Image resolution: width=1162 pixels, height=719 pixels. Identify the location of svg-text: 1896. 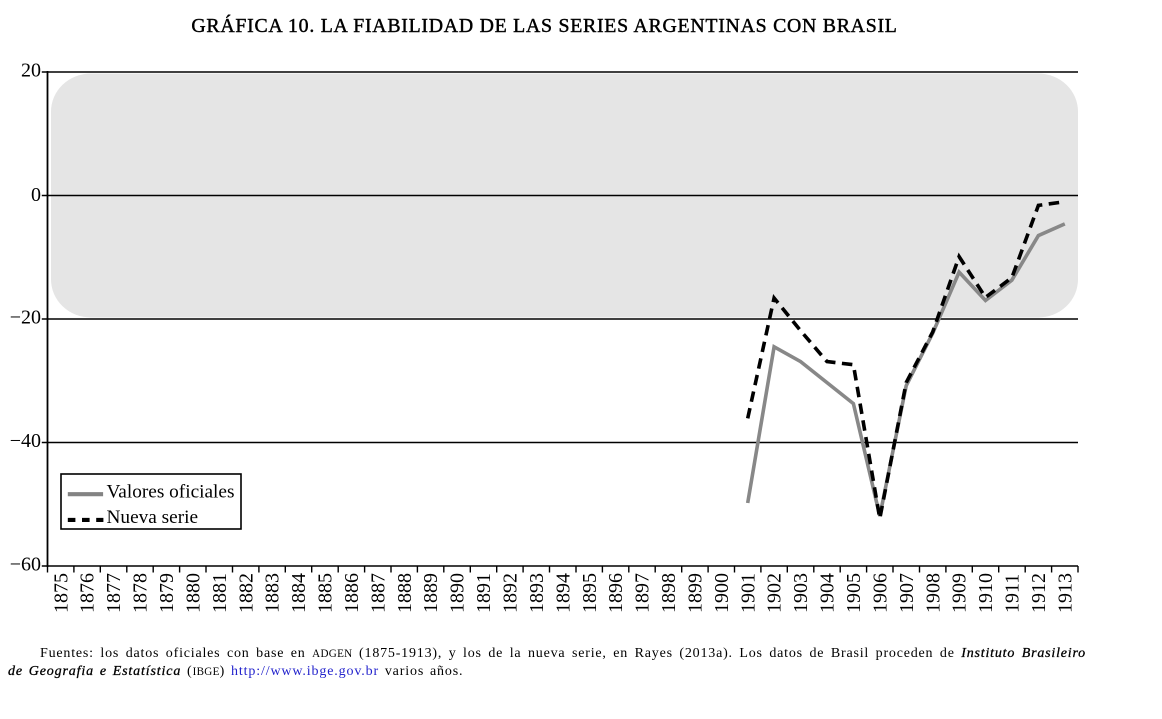
(616, 593).